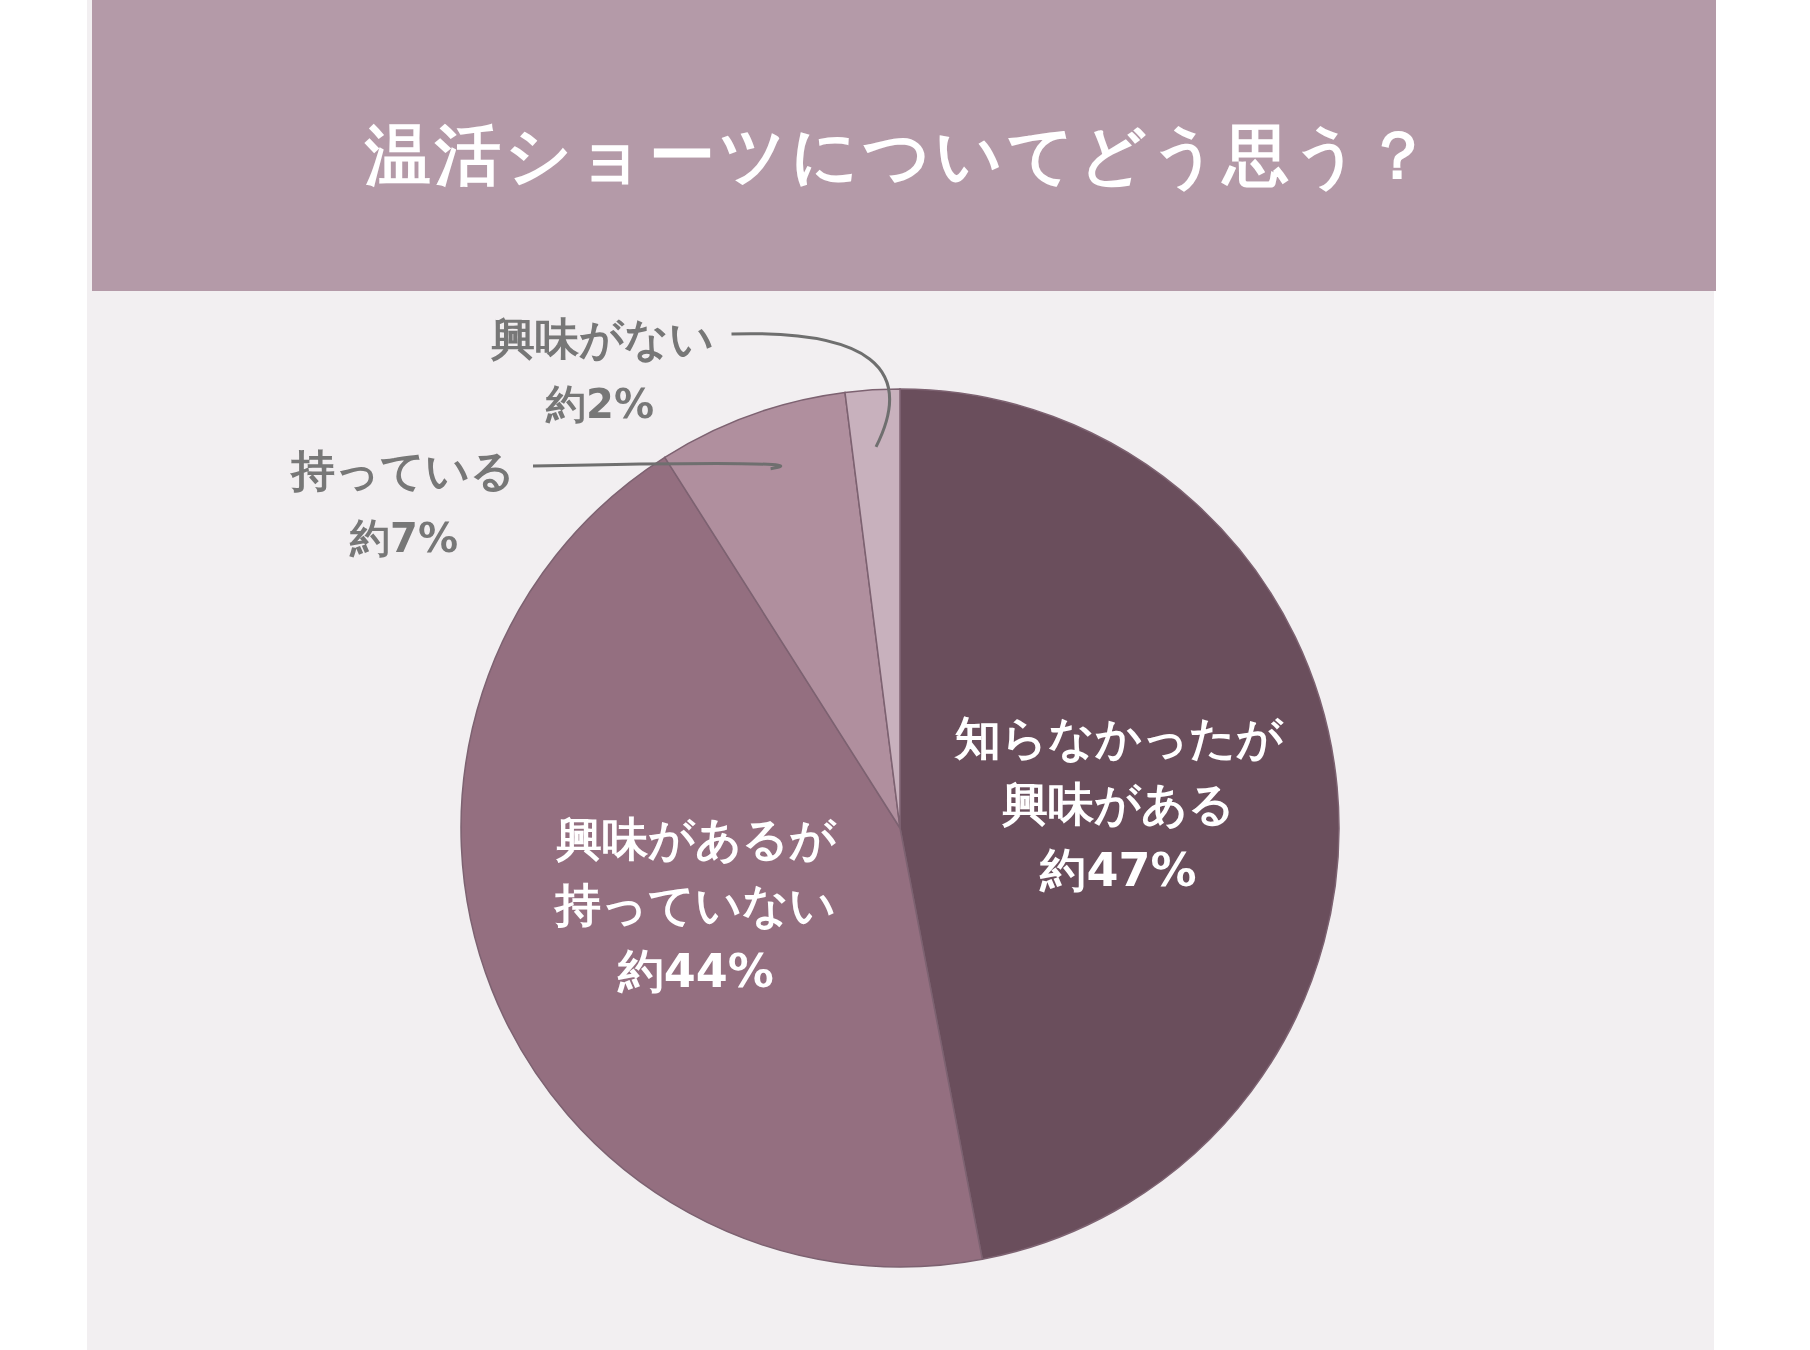  I want to click on data-label: 約2%, so click(599, 404).